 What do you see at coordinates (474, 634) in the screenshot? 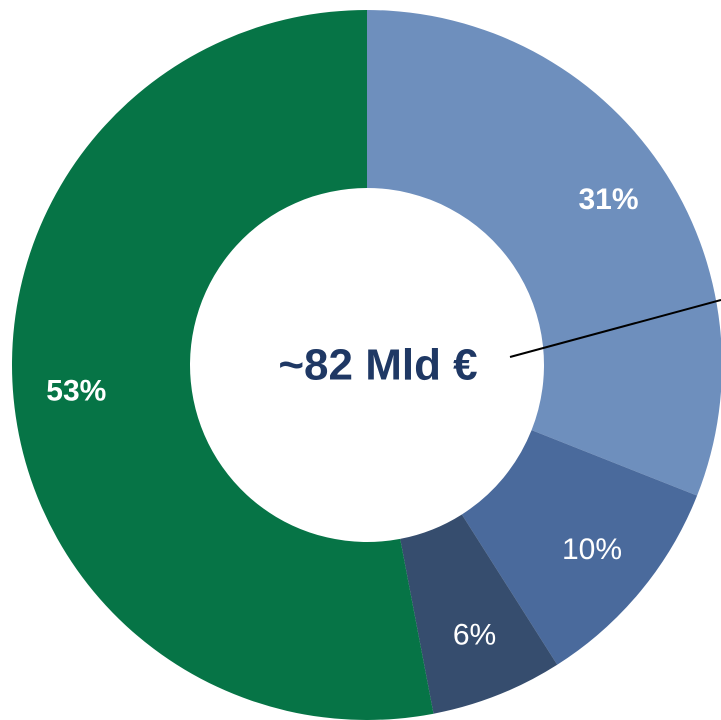
I see `slice-label: 6%` at bounding box center [474, 634].